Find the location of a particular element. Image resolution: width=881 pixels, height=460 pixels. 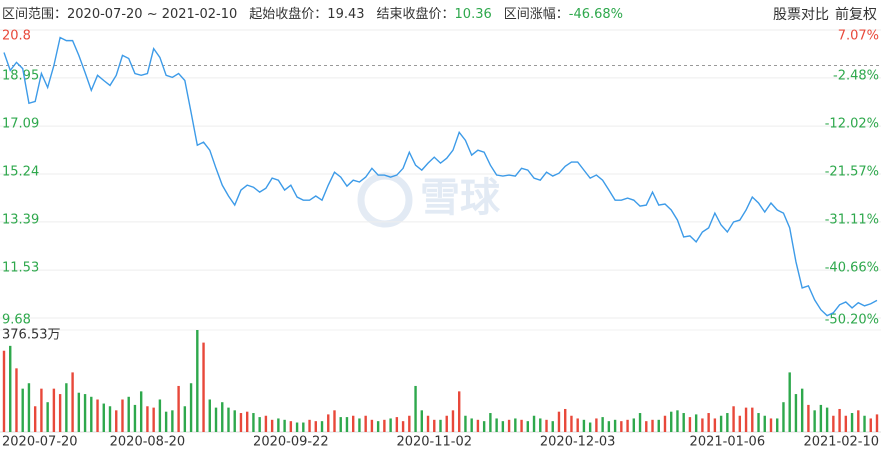

y2-tick-label: -40.66% is located at coordinates (852, 268).